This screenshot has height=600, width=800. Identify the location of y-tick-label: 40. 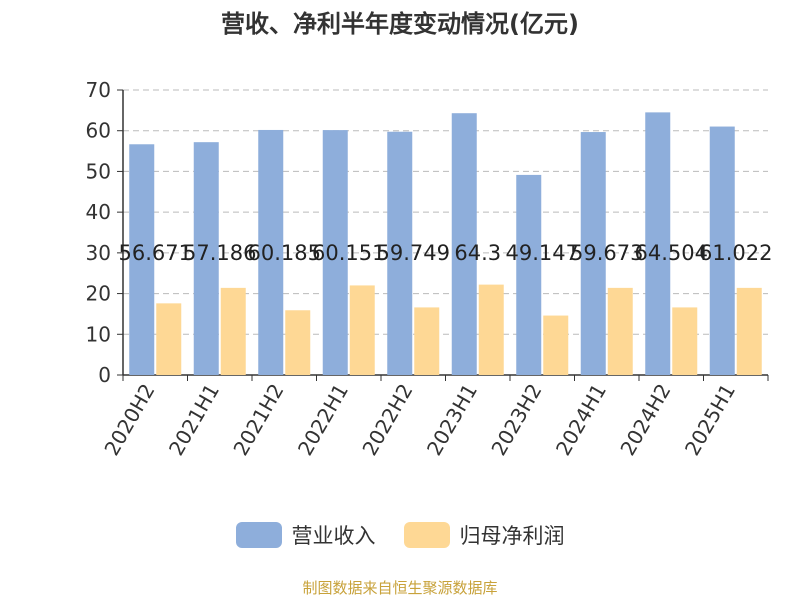
(98, 212).